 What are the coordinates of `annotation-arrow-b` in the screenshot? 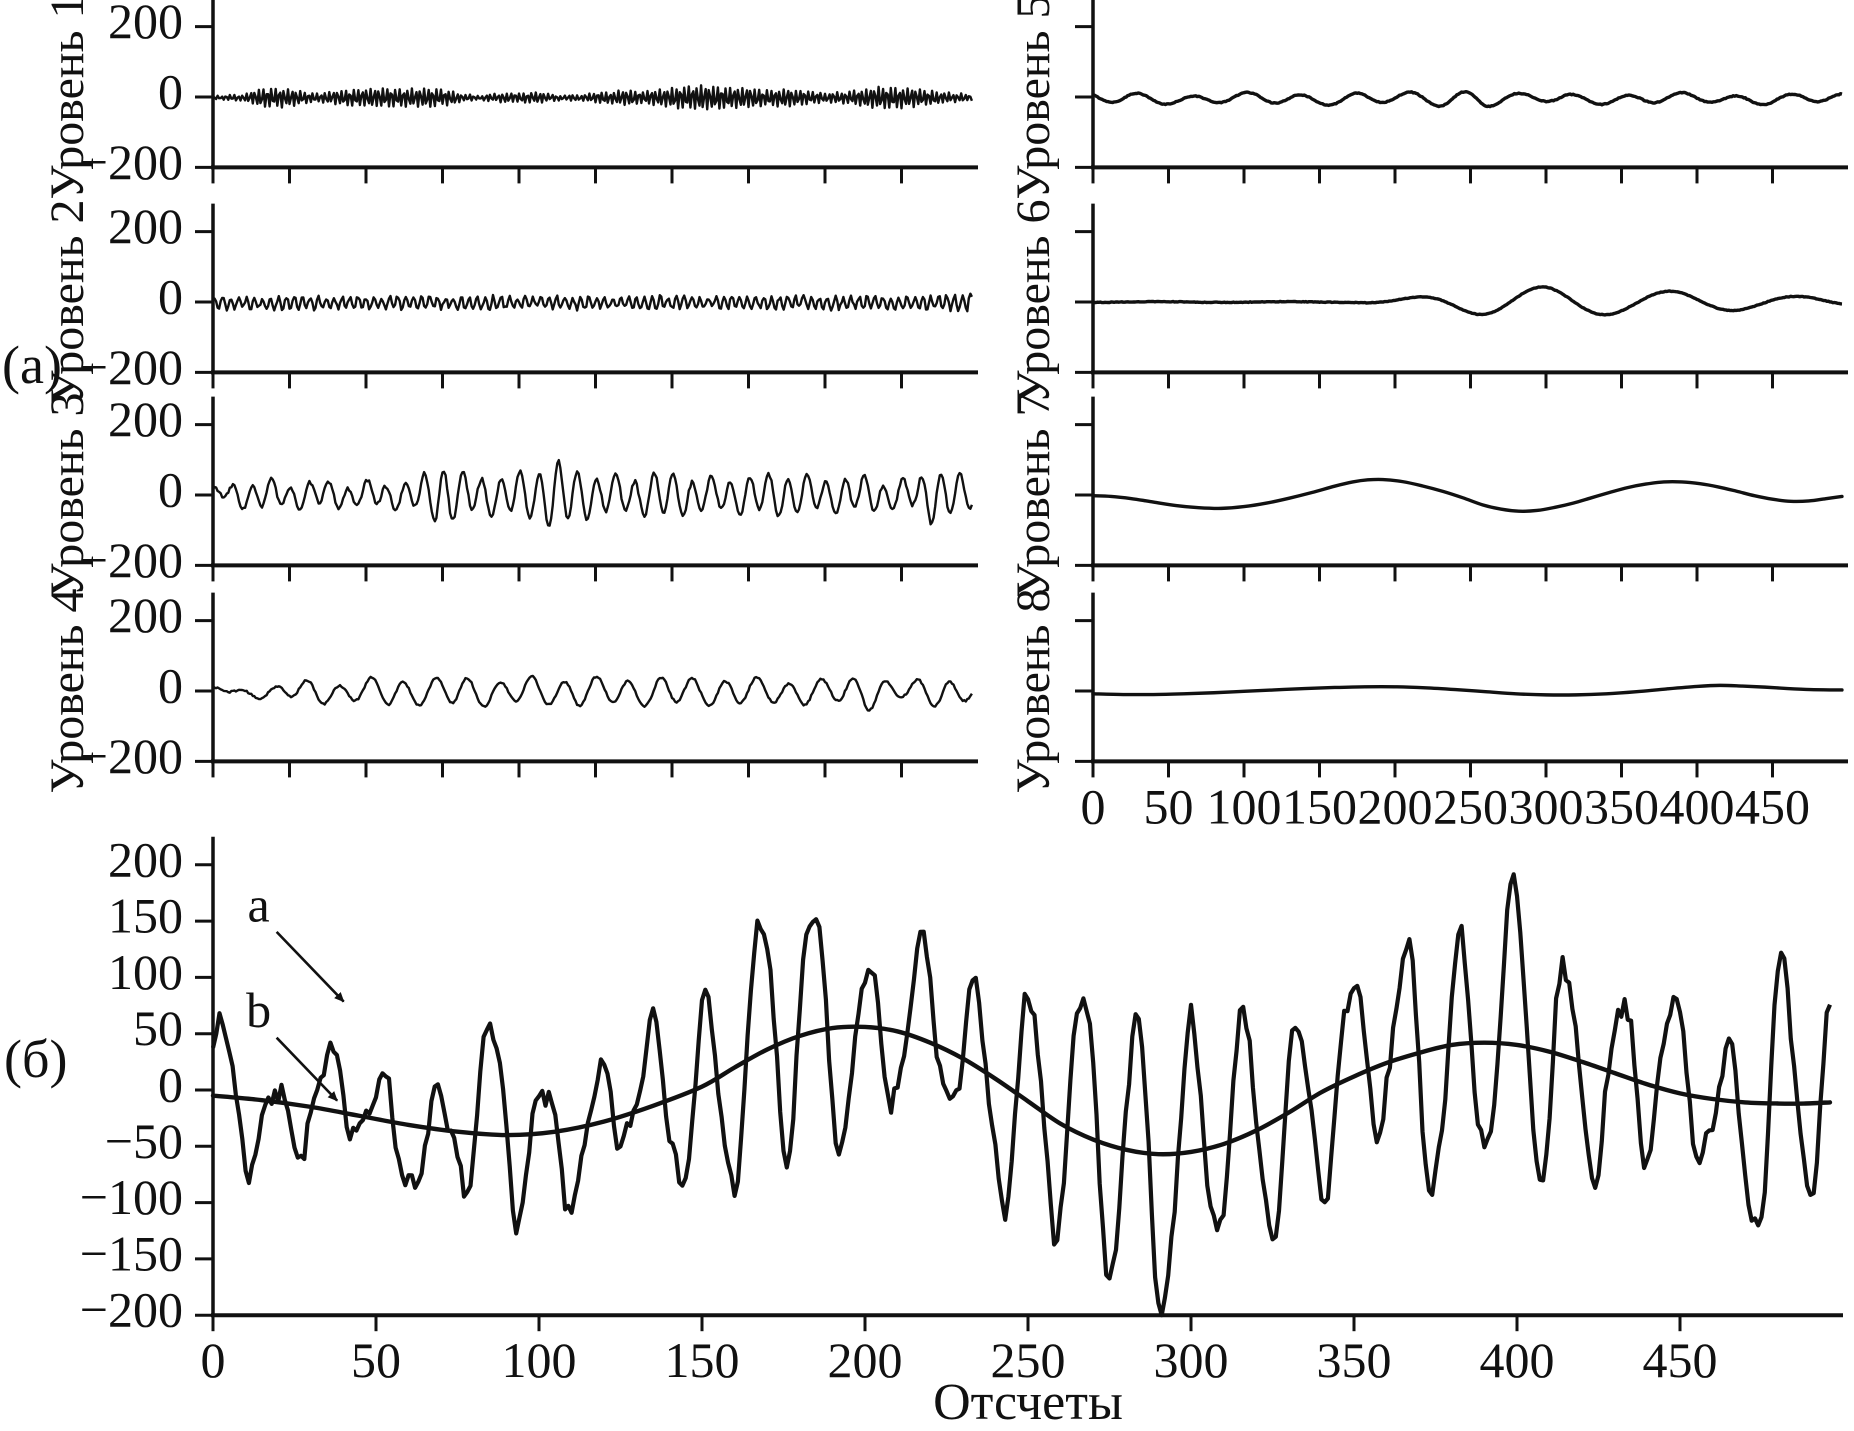 It's located at (307, 1069).